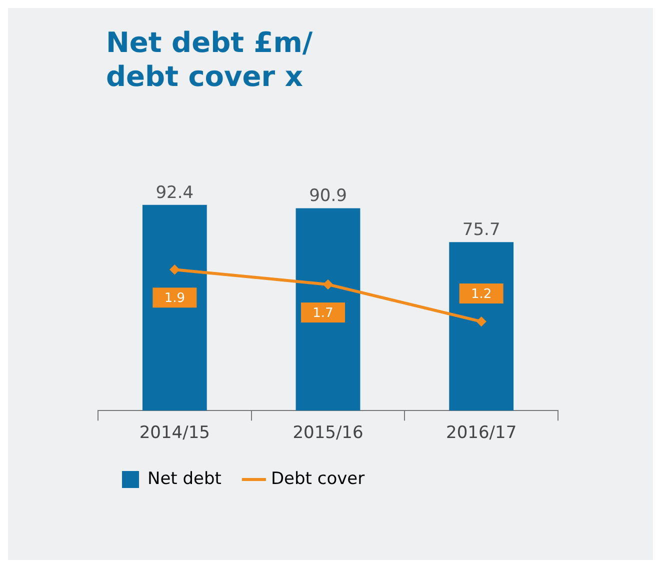  Describe the element at coordinates (481, 294) in the screenshot. I see `data-label: 1.2` at that location.